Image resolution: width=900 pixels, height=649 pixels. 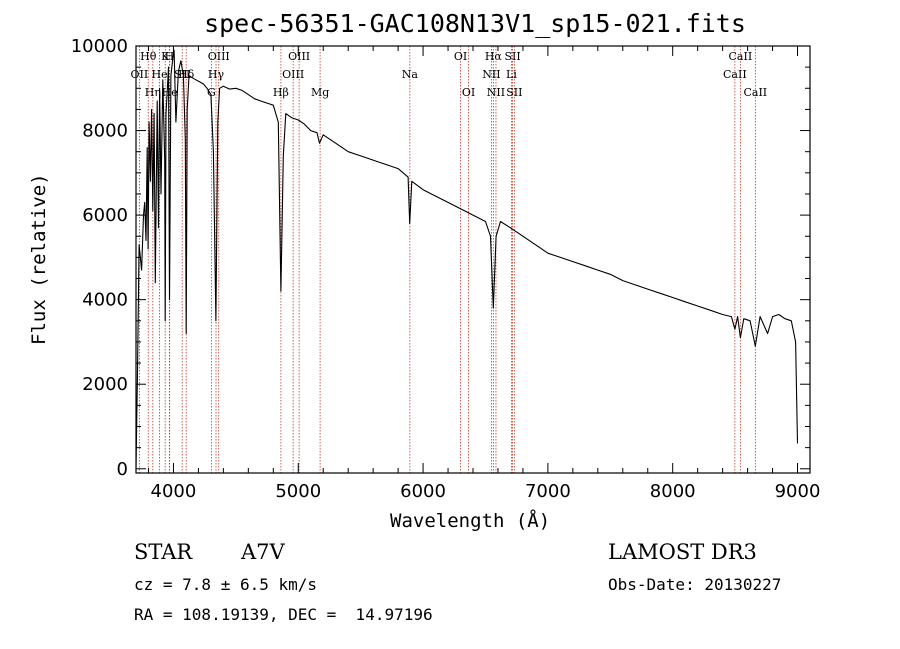 What do you see at coordinates (263, 552) in the screenshot?
I see `spectral-subclass: A7V` at bounding box center [263, 552].